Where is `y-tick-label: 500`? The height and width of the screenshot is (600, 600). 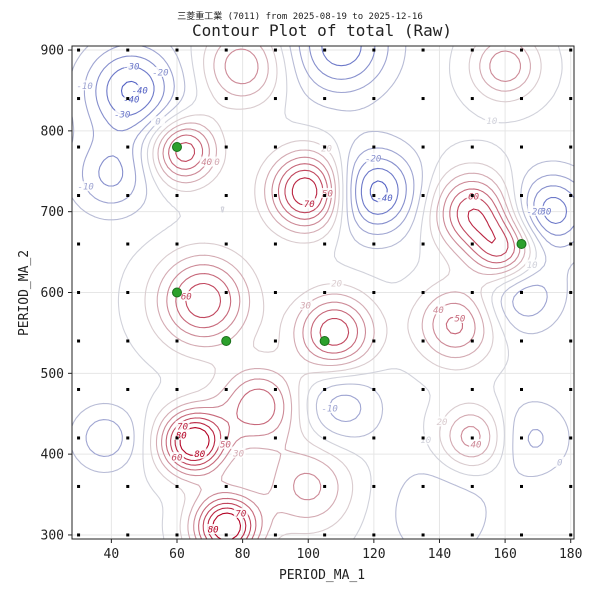 y-tick-label: 500 is located at coordinates (52, 374).